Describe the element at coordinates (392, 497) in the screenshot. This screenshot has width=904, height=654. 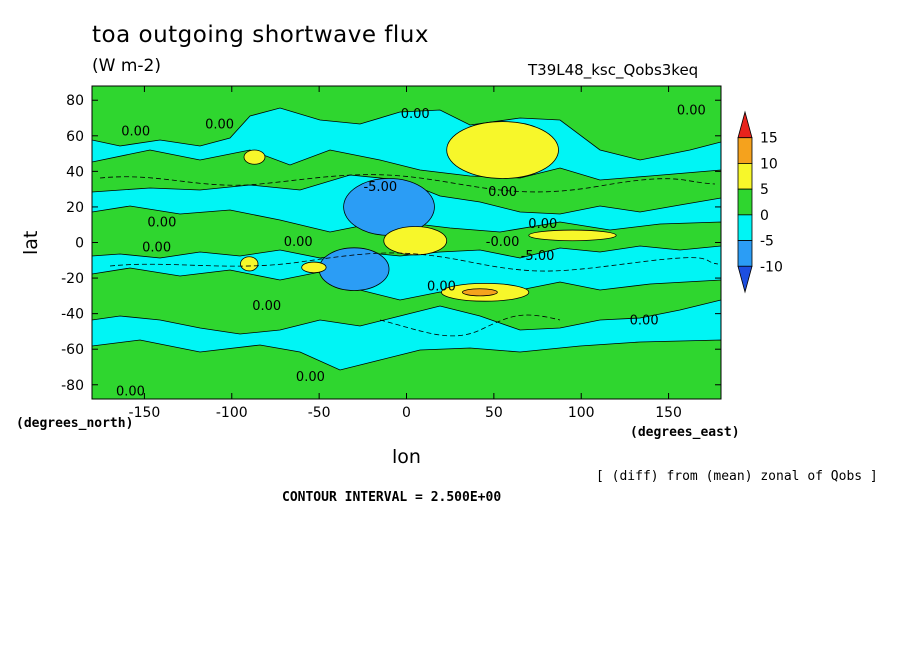
I see `contour-interval: CONTOUR INTERVAL = 2.500E+00` at that location.